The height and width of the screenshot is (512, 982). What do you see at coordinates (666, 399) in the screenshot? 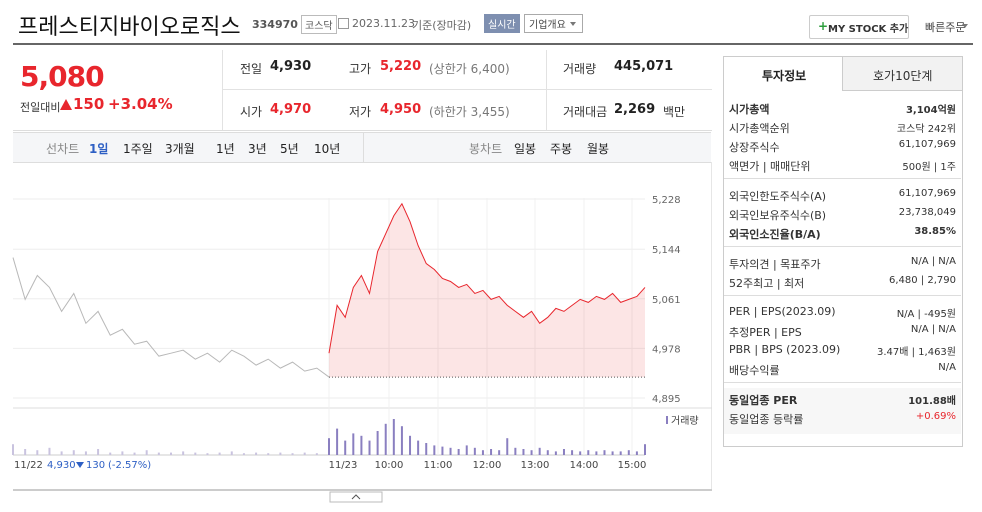
I see `y-tick-label: 4,895` at bounding box center [666, 399].